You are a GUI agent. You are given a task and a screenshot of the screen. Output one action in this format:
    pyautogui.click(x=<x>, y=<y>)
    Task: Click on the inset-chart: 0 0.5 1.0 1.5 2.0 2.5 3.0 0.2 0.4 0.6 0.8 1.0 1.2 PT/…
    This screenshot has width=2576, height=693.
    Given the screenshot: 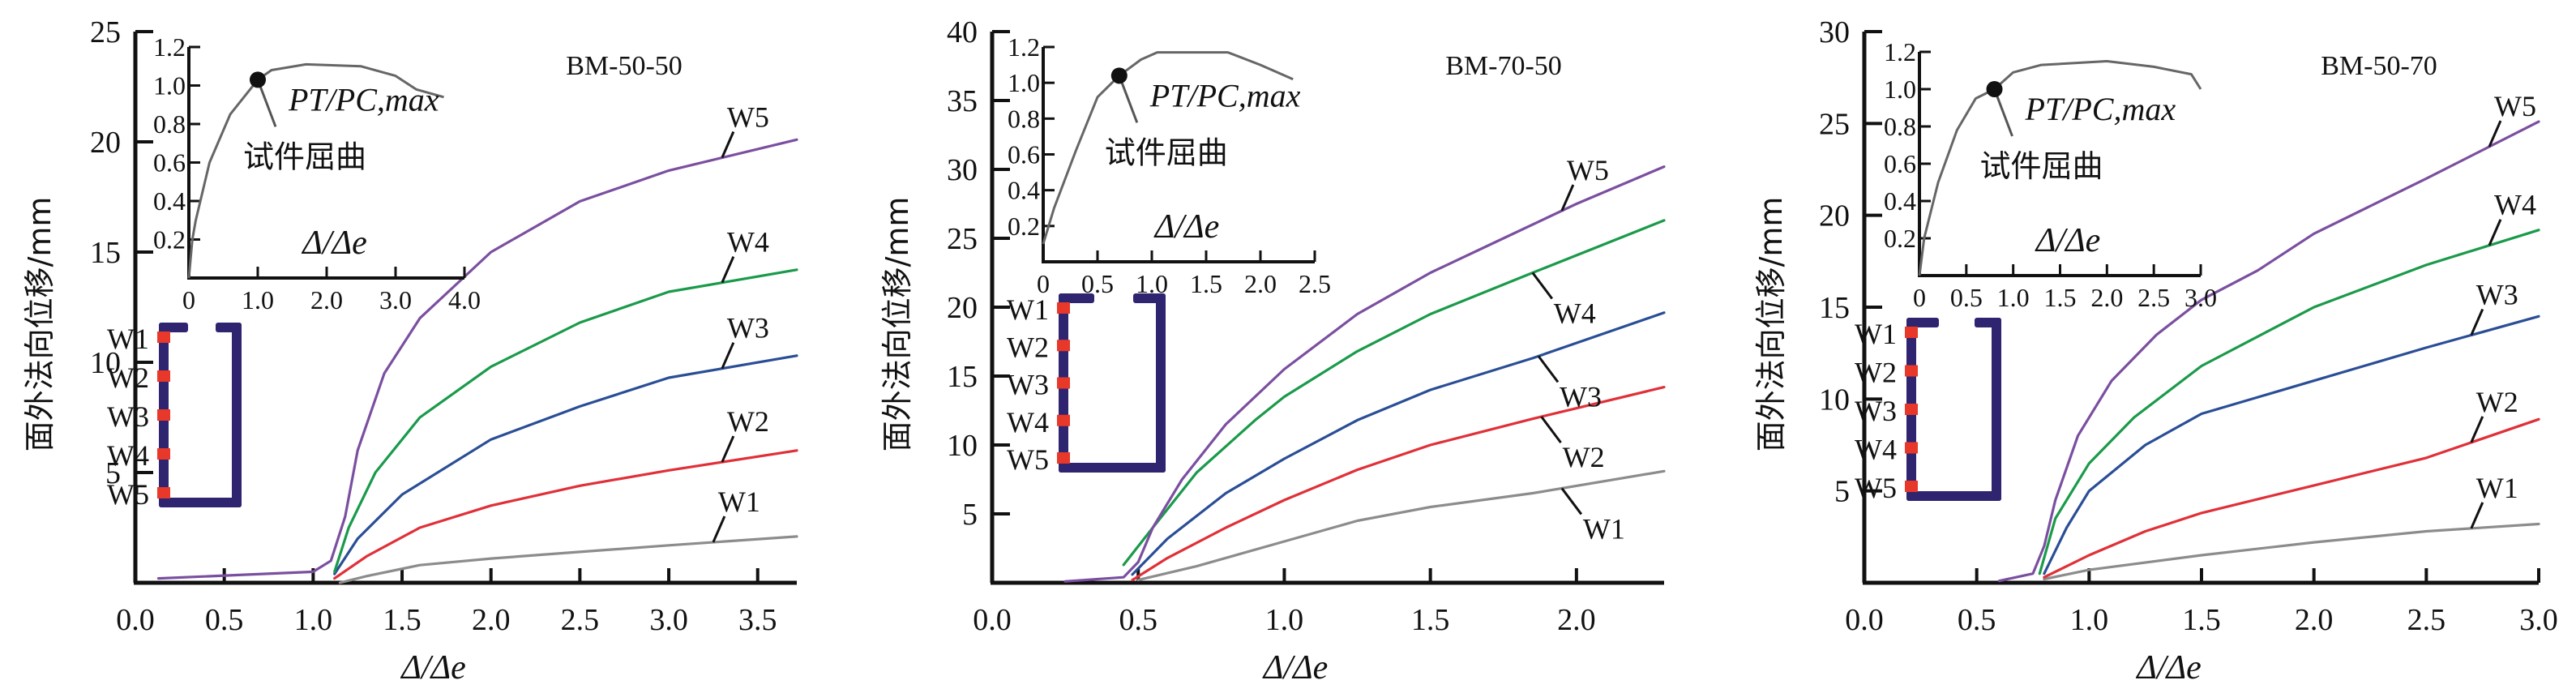 What is the action you would take?
    pyautogui.click(x=2050, y=175)
    